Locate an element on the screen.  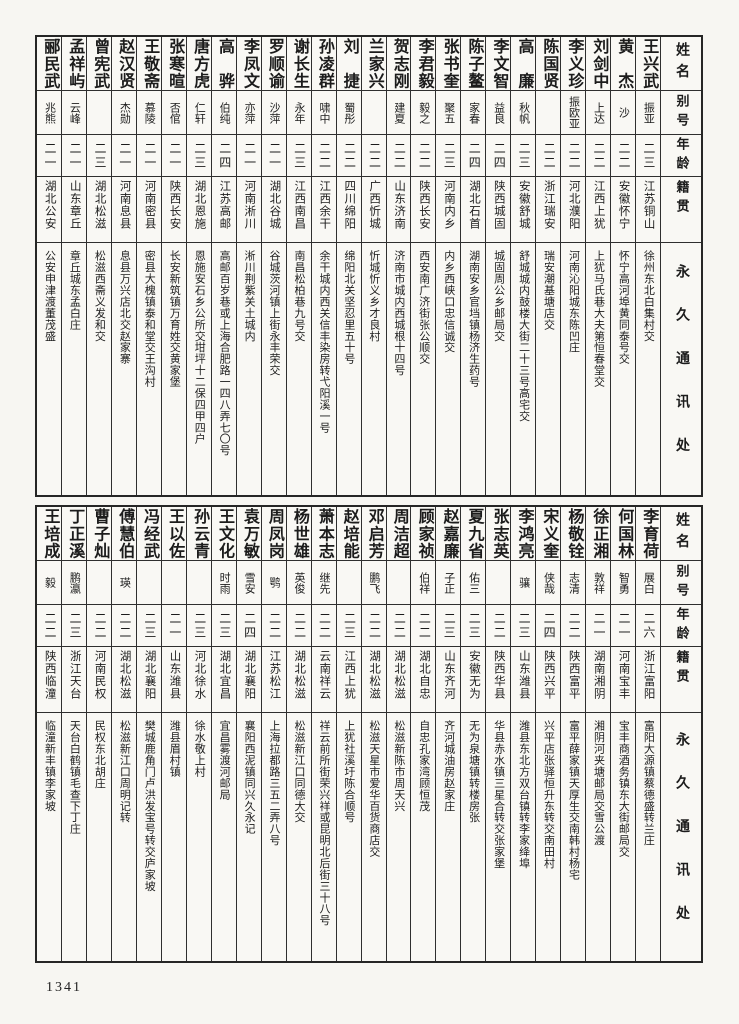
entry-native-place: 河南息县 is located at coordinates (124, 205).